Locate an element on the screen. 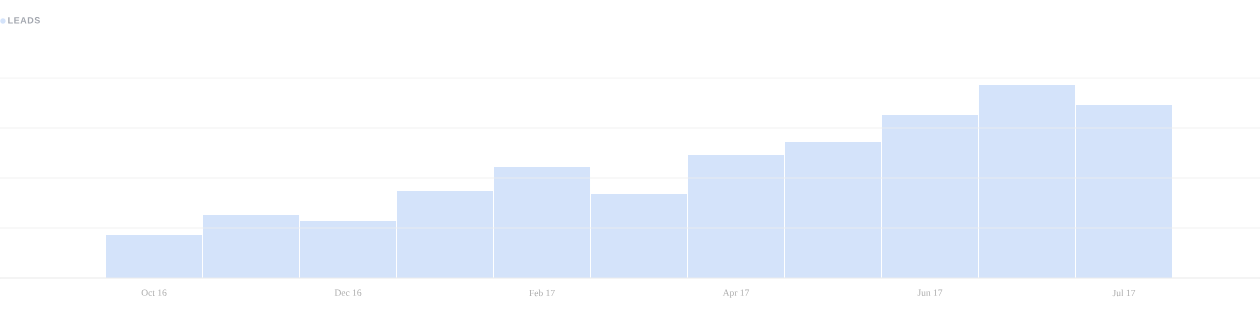  x-tick-label: Jun 17 is located at coordinates (930, 292).